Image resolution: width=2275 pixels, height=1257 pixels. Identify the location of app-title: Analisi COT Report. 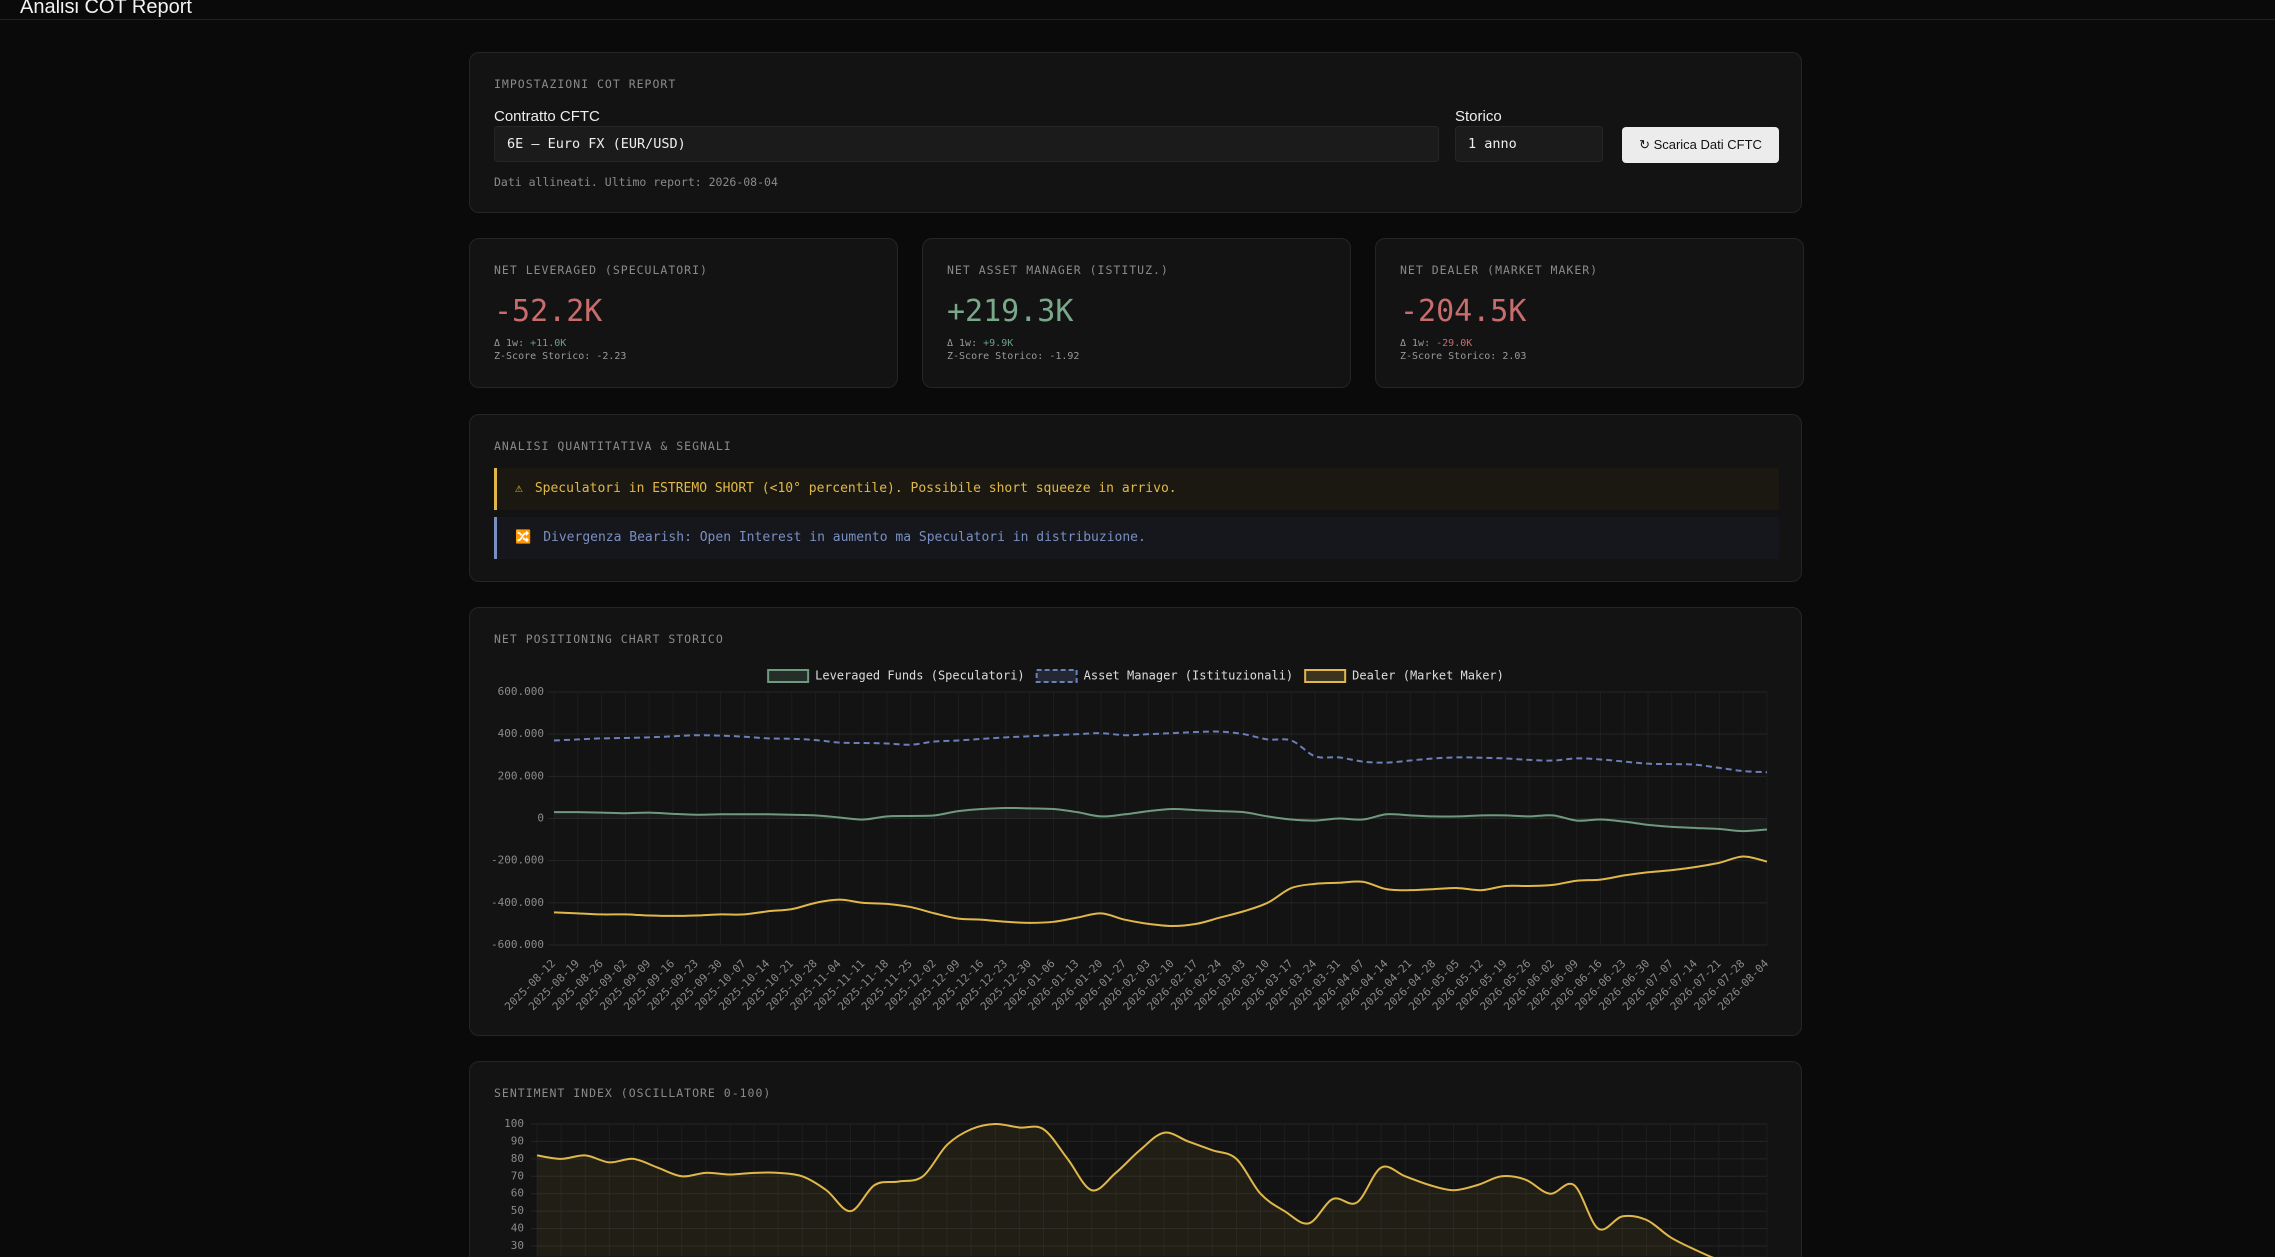
(106, 9).